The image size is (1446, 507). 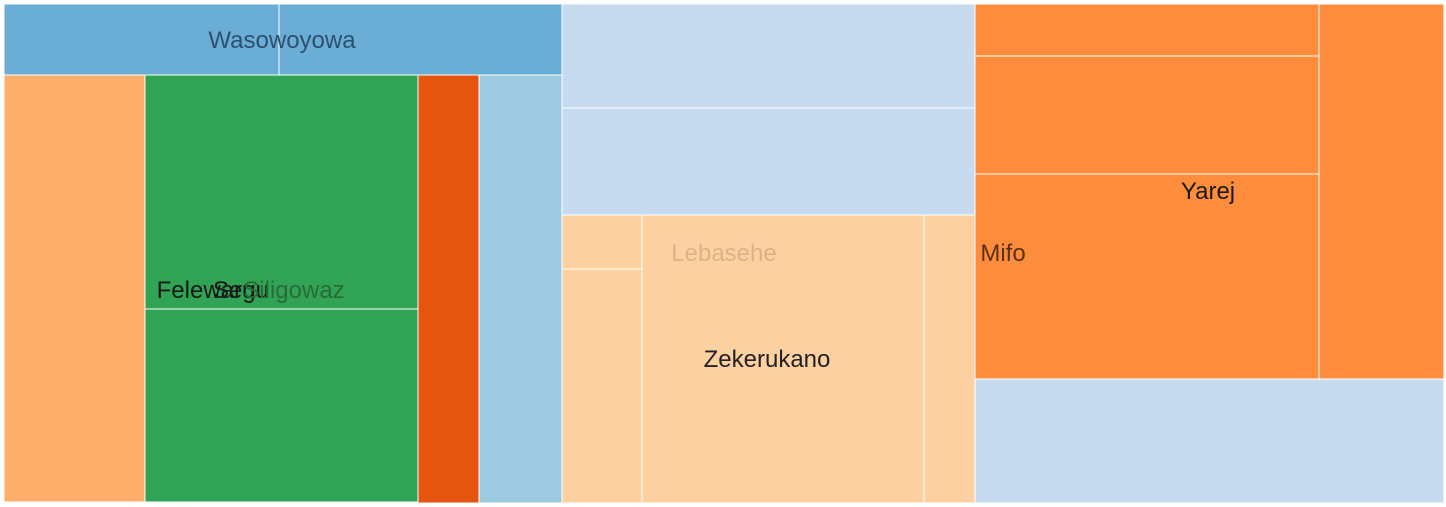 What do you see at coordinates (206, 290) in the screenshot?
I see `treemap-label-felewaru: Felewaru` at bounding box center [206, 290].